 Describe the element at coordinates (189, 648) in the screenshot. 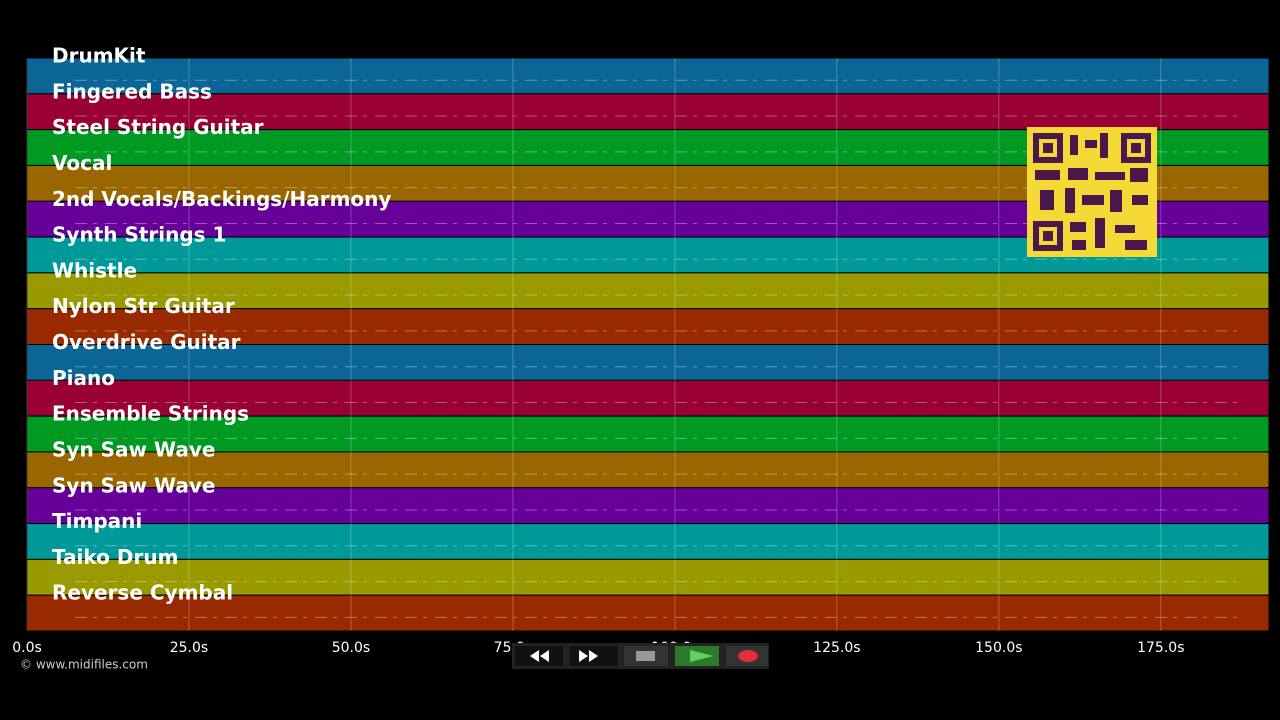

I see `x-tick-label: 25.0s` at that location.